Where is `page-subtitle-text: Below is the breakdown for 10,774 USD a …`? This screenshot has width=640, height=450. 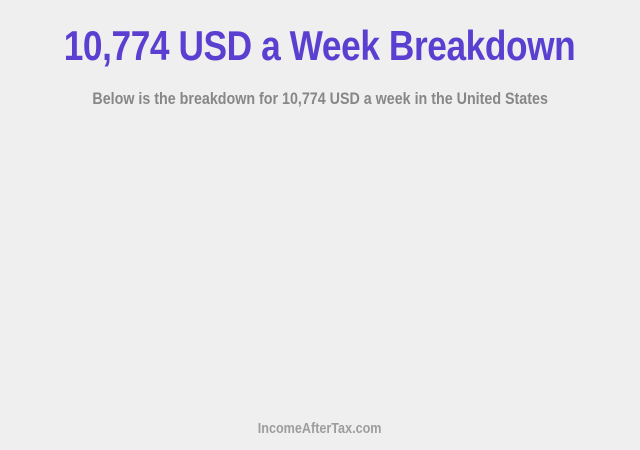 page-subtitle-text: Below is the breakdown for 10,774 USD a … is located at coordinates (320, 98).